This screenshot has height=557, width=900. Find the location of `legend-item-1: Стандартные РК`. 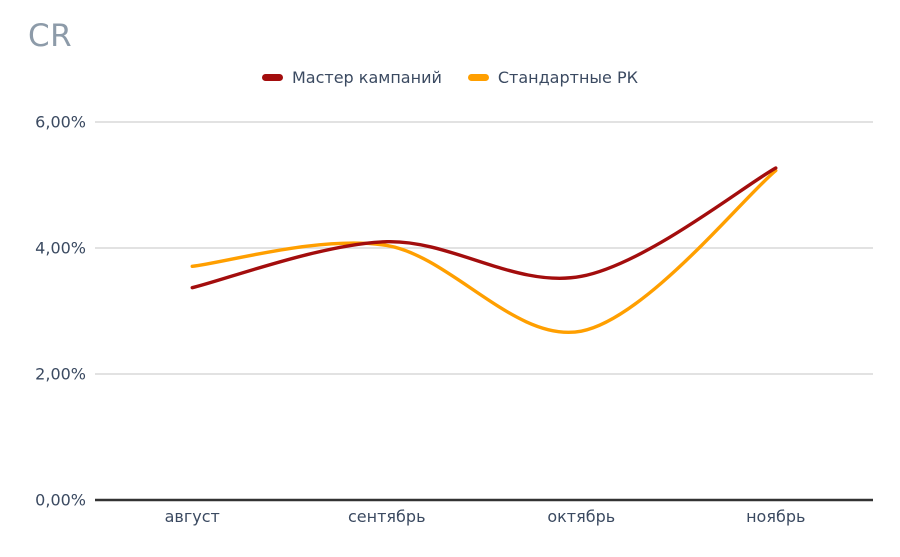

legend-item-1: Стандартные РК is located at coordinates (552, 77).